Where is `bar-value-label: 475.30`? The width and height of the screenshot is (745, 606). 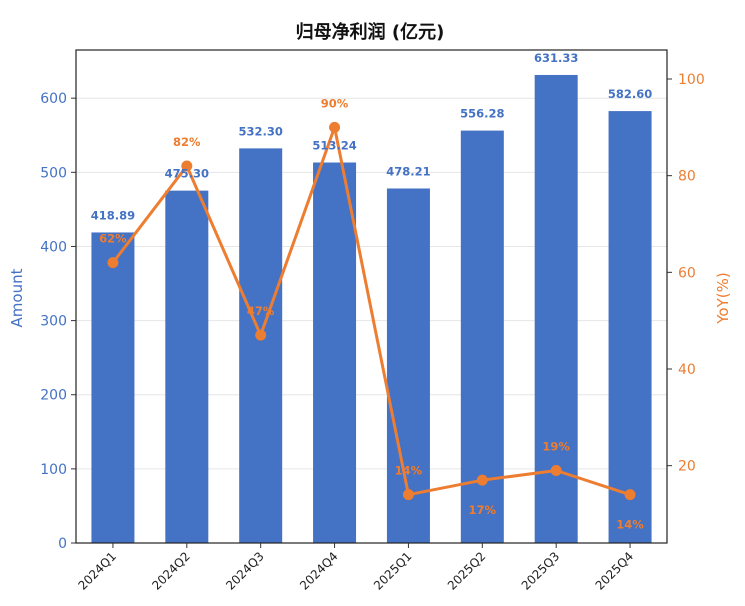
bar-value-label: 475.30 is located at coordinates (187, 174).